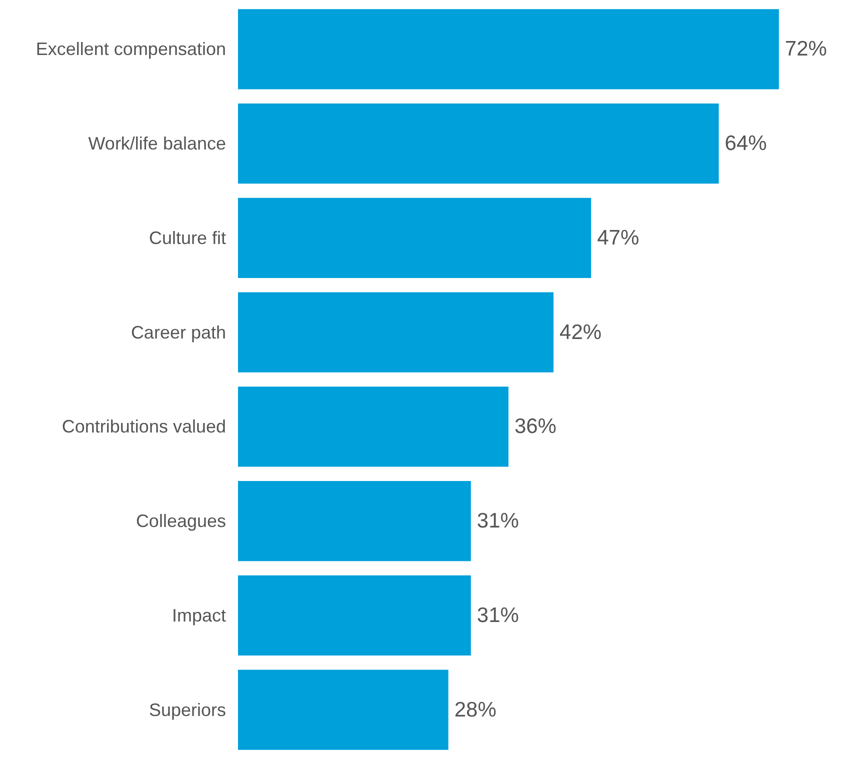  I want to click on y-tick-label: Colleagues, so click(181, 521).